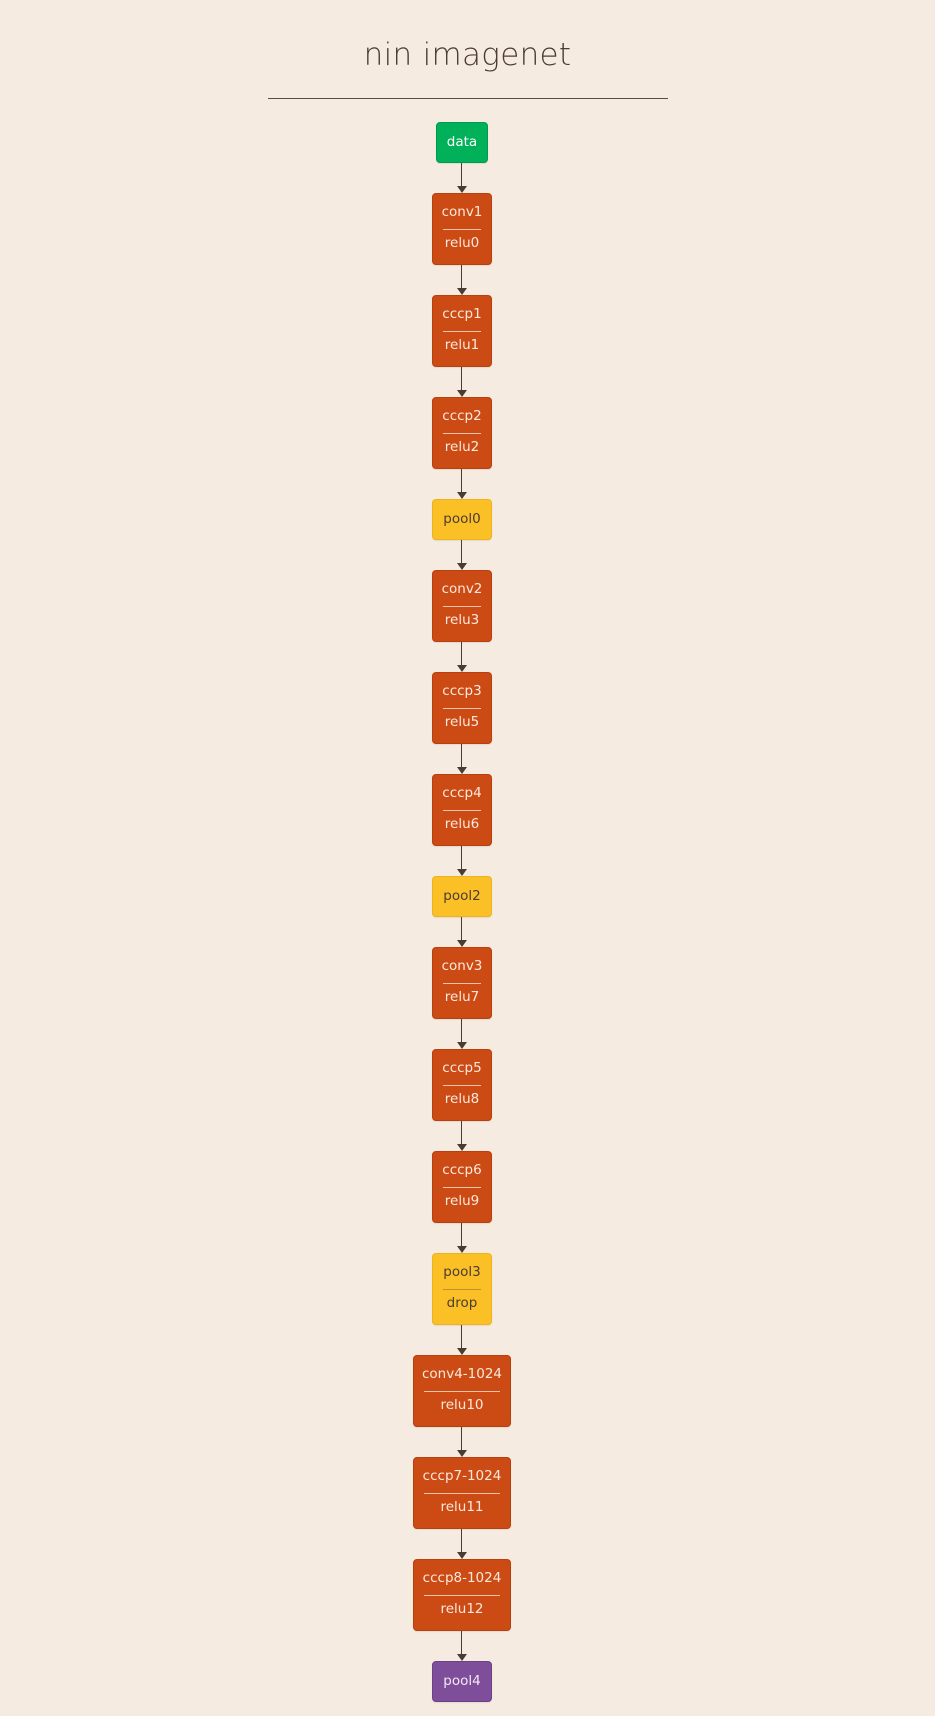 The height and width of the screenshot is (1716, 935). What do you see at coordinates (462, 1374) in the screenshot?
I see `layer-label: conv4-1024` at bounding box center [462, 1374].